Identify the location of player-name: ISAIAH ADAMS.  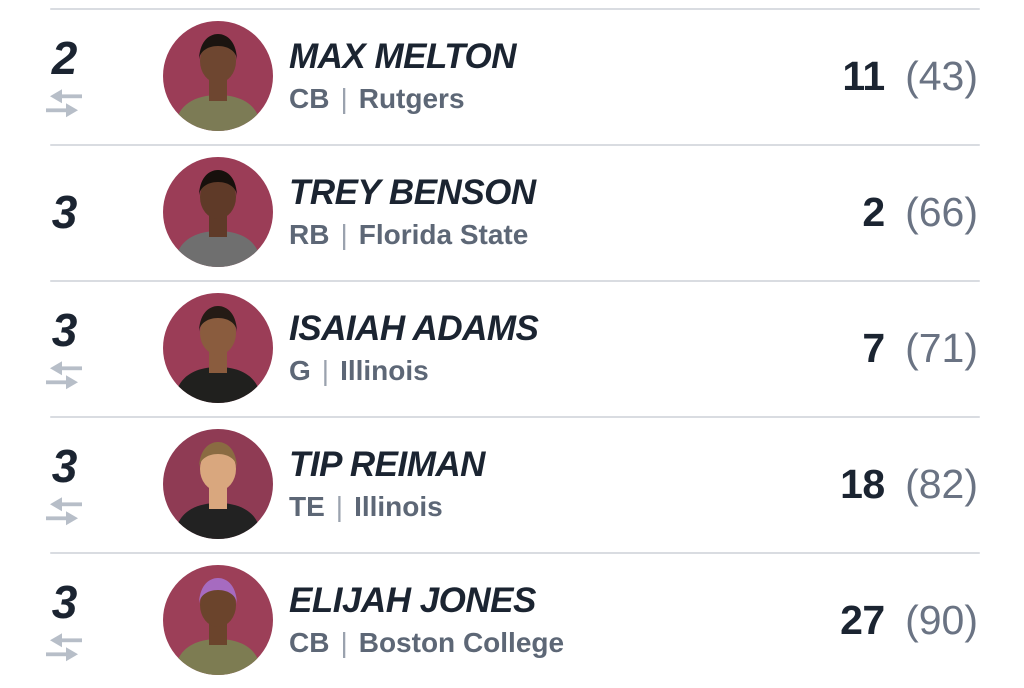
(414, 328).